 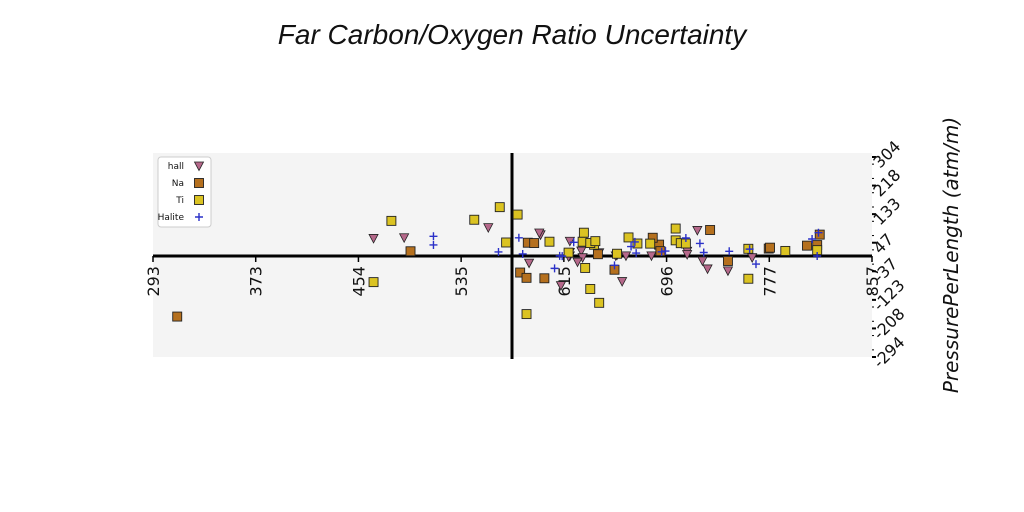 What do you see at coordinates (513, 276) in the screenshot?
I see `x-ticks: 293373454535615696777857` at bounding box center [513, 276].